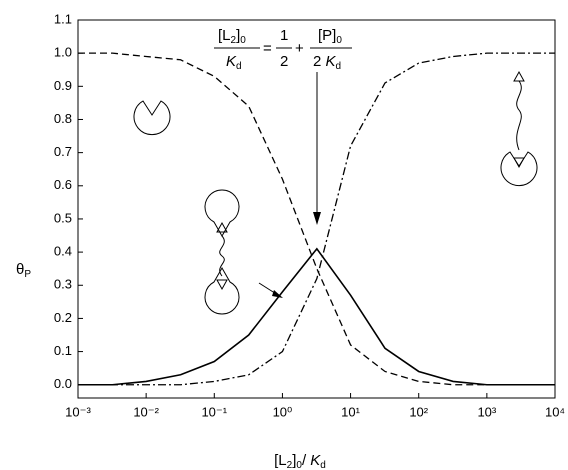  Describe the element at coordinates (267, 48) in the screenshot. I see `annotation-text: =` at that location.